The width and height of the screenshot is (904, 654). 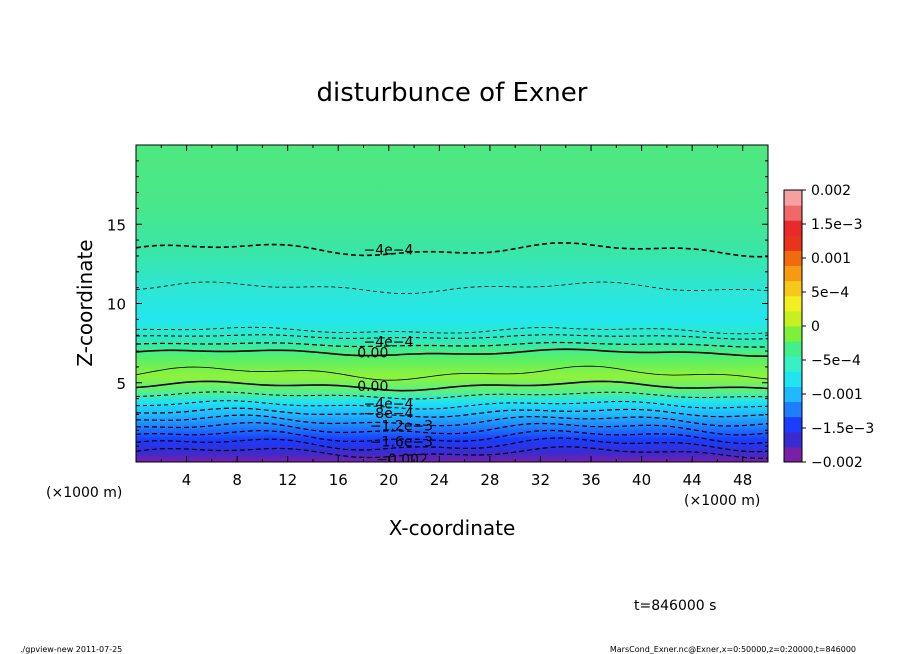 What do you see at coordinates (831, 191) in the screenshot?
I see `colorbar-tick-label: 0.002` at bounding box center [831, 191].